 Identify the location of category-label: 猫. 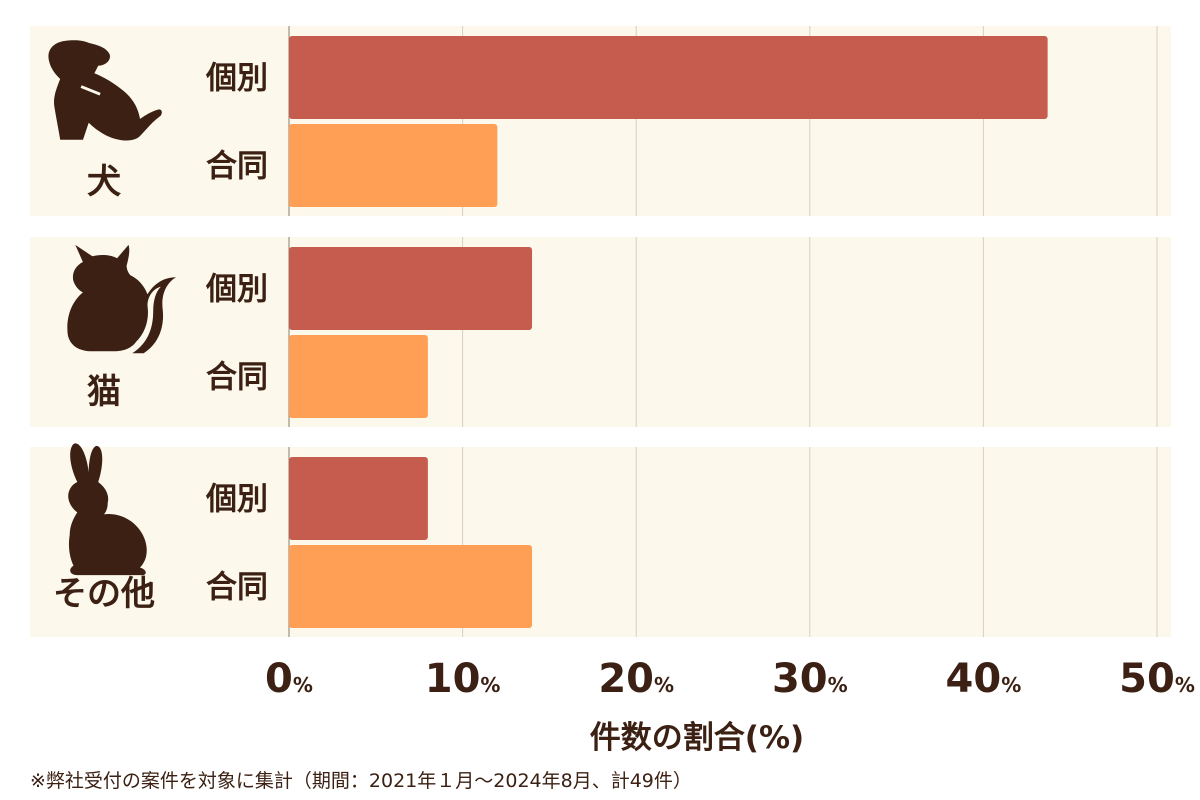
(104, 392).